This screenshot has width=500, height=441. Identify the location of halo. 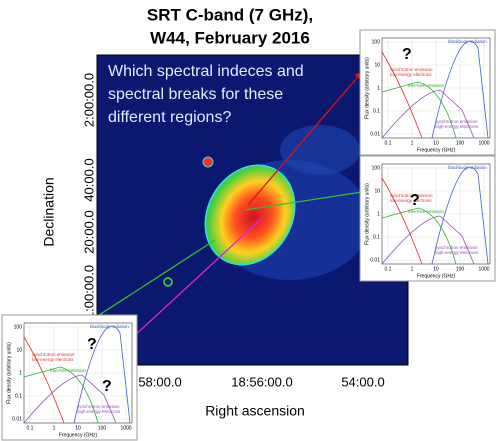
(320, 150).